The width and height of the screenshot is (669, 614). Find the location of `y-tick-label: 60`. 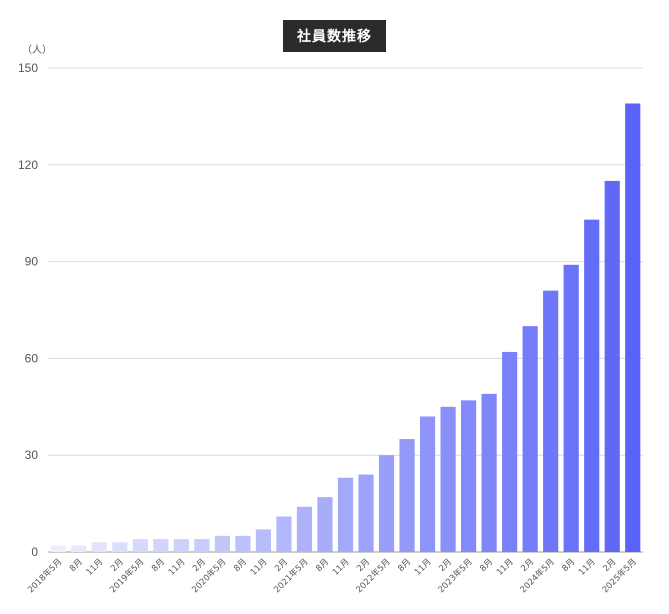

y-tick-label: 60 is located at coordinates (32, 358).